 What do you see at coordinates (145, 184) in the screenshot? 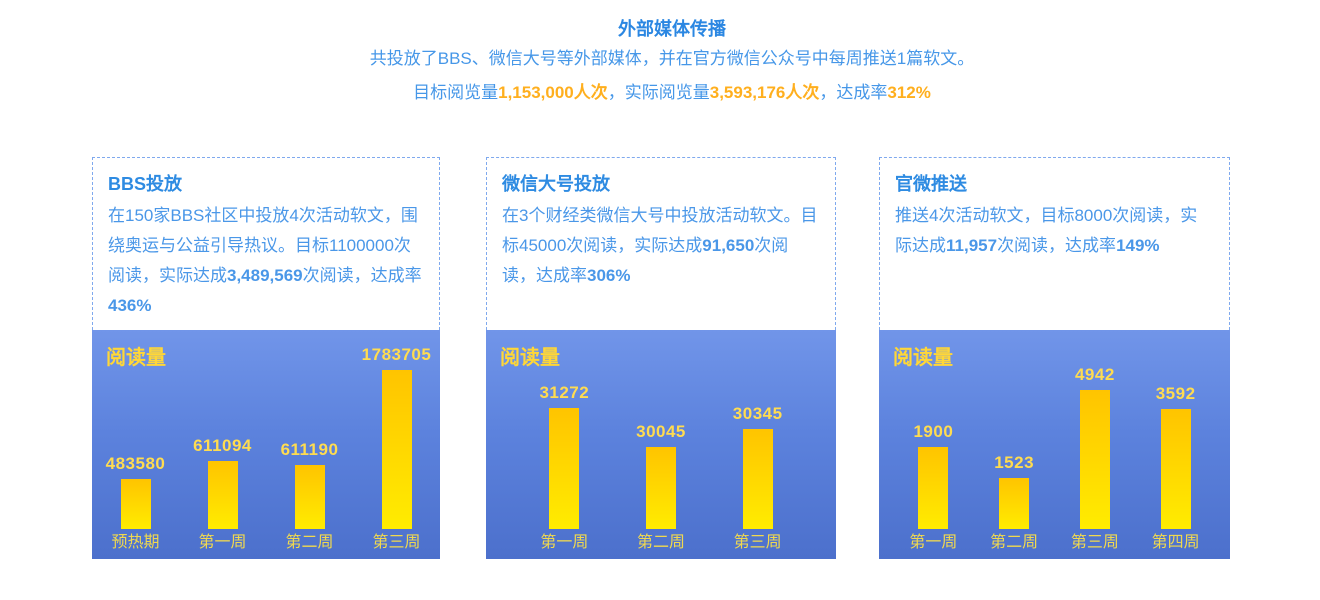
I see `panel-bbs-title: BBS投放` at bounding box center [145, 184].